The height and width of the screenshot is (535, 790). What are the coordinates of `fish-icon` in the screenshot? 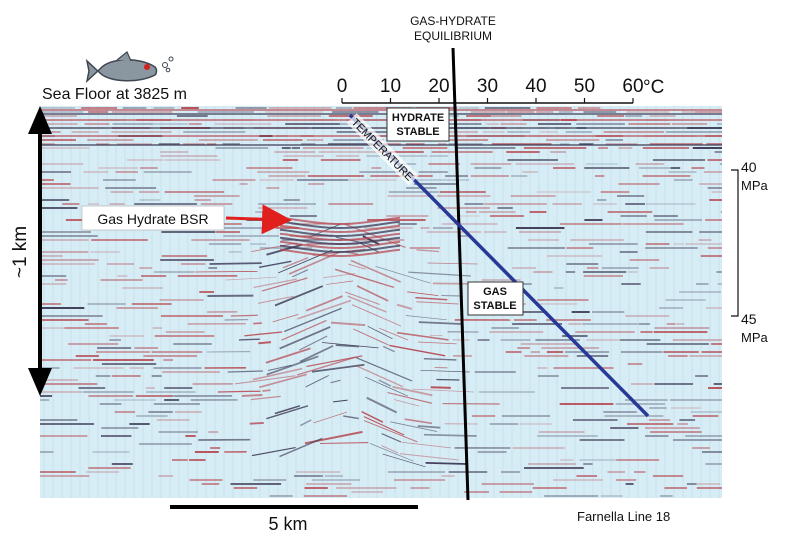 It's located at (129, 67).